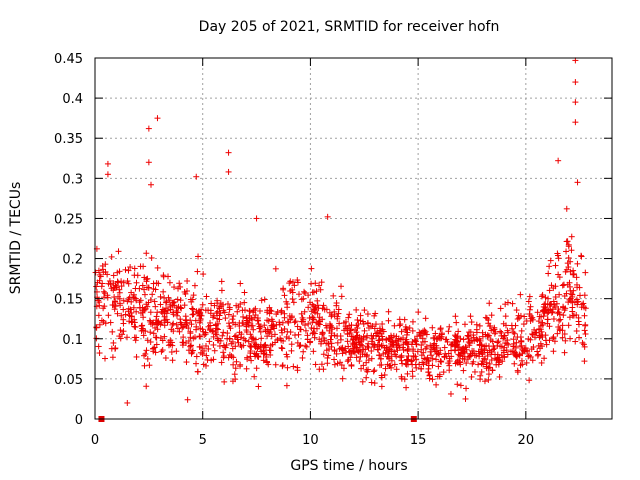 Image resolution: width=640 pixels, height=480 pixels. What do you see at coordinates (526, 440) in the screenshot?
I see `x-tick-label: 20` at bounding box center [526, 440].